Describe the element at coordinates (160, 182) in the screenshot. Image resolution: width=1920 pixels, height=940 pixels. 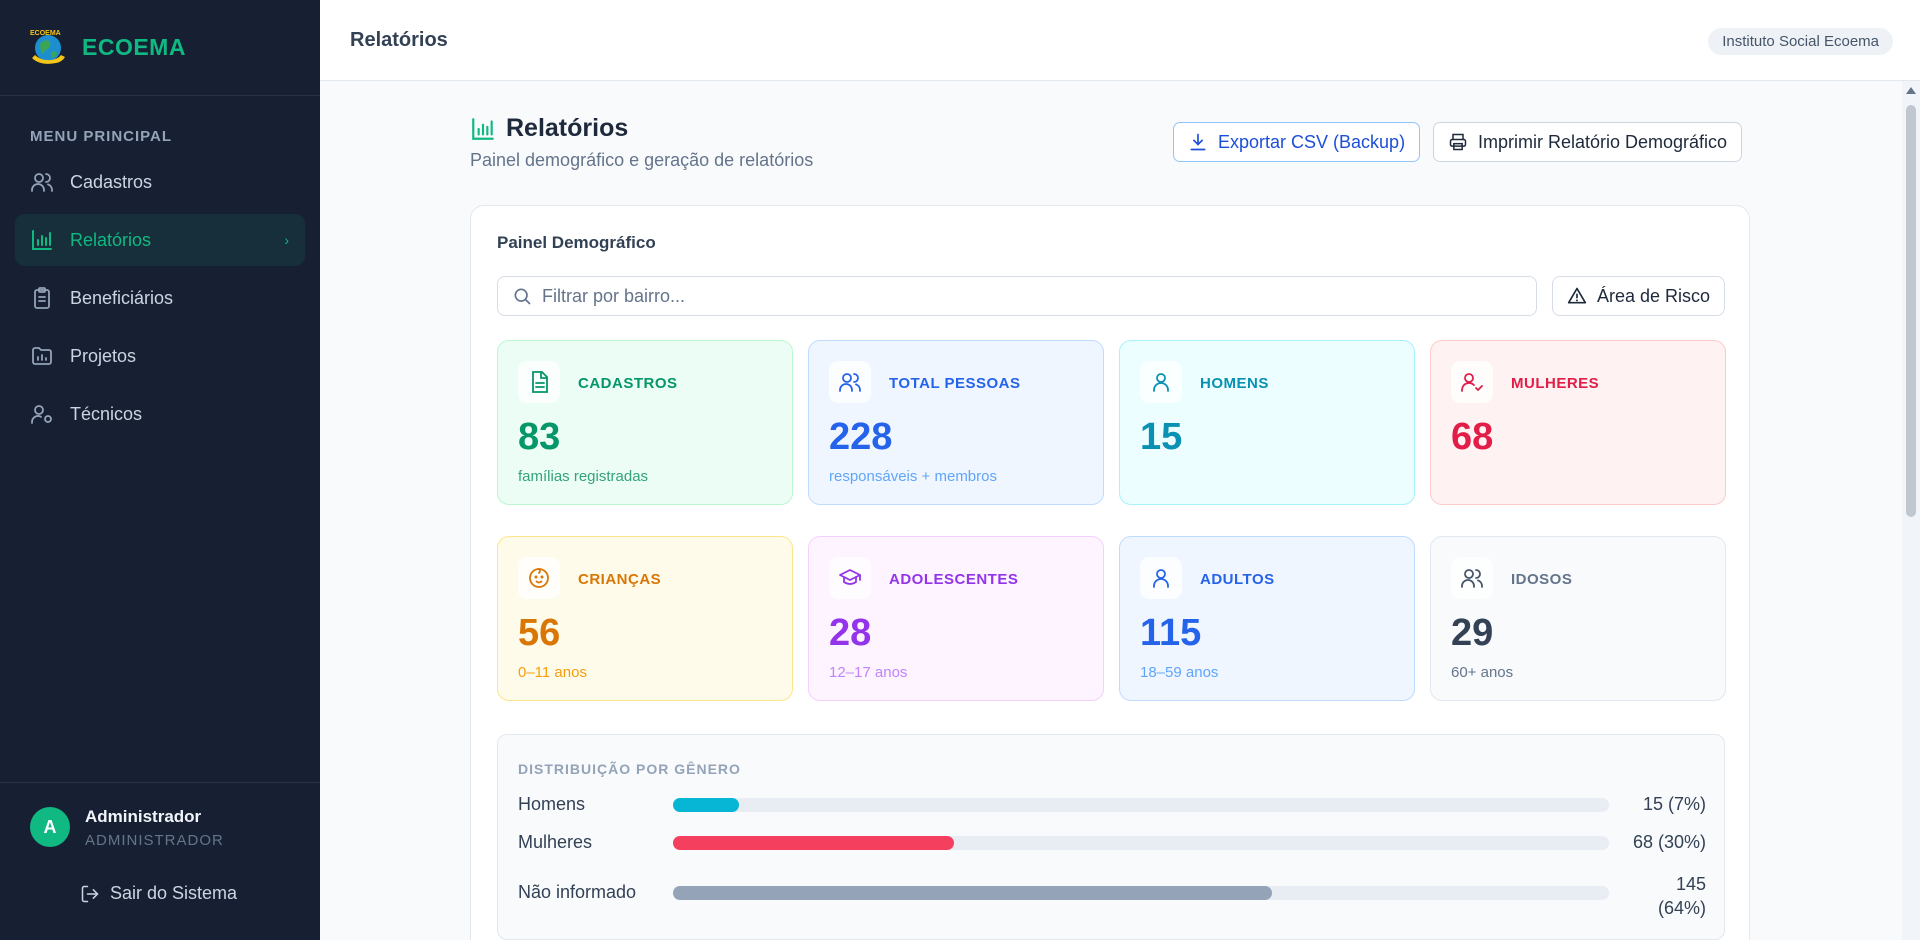
I see `sidebar-item-cadastros: Cadastros` at that location.